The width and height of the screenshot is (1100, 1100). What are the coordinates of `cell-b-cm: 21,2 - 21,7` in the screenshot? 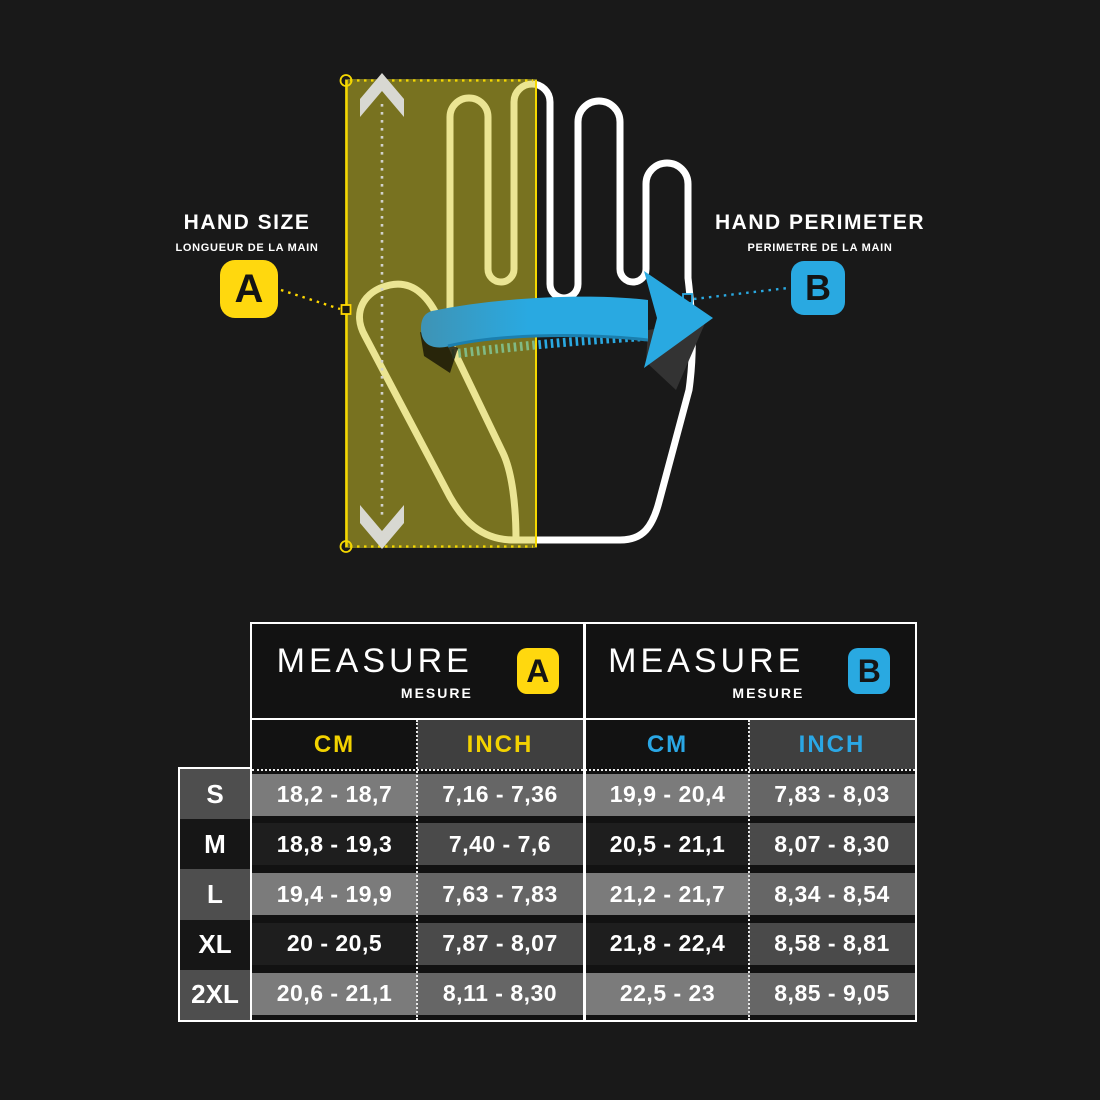 It's located at (667, 894).